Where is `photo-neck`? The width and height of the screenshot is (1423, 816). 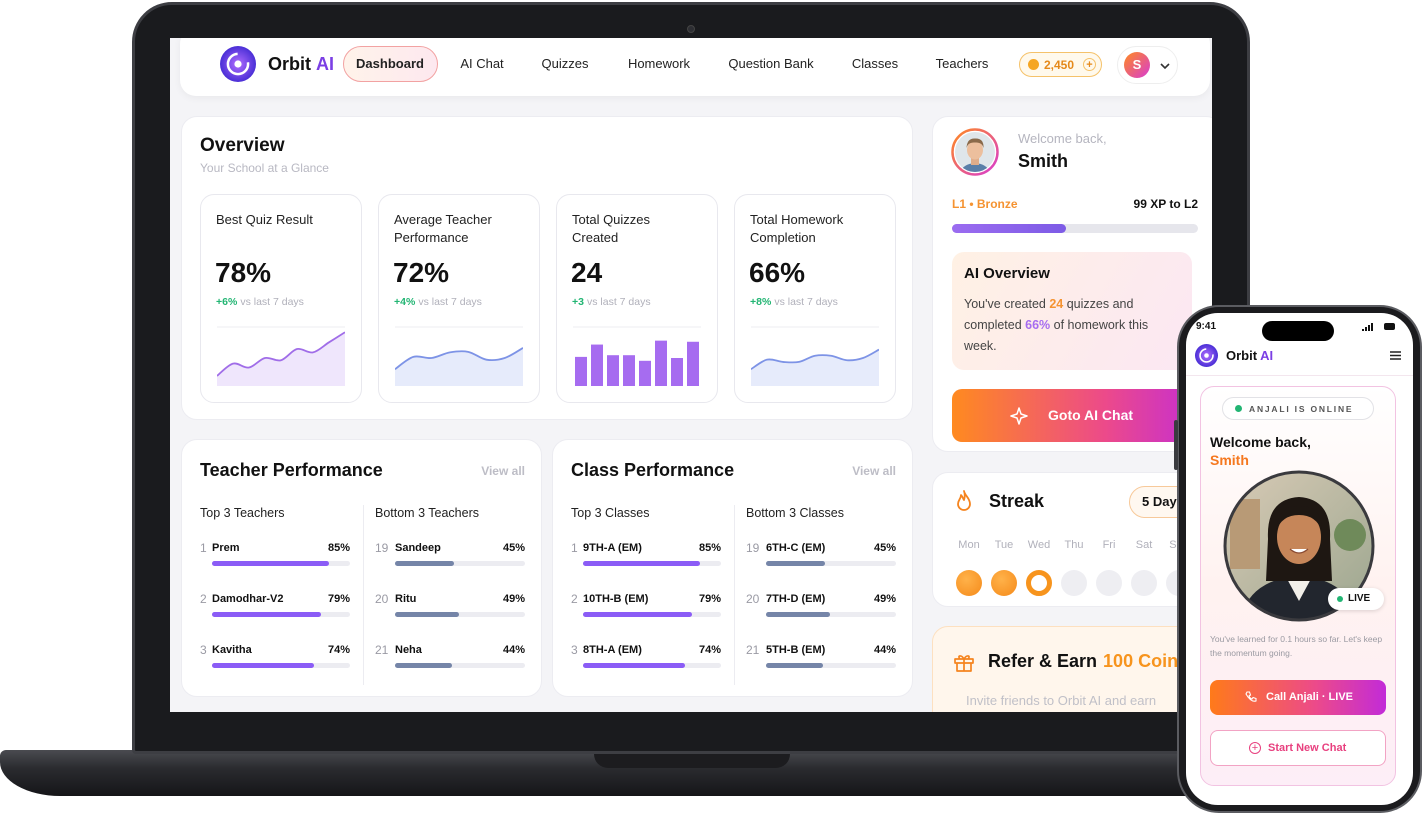
photo-neck is located at coordinates (975, 161).